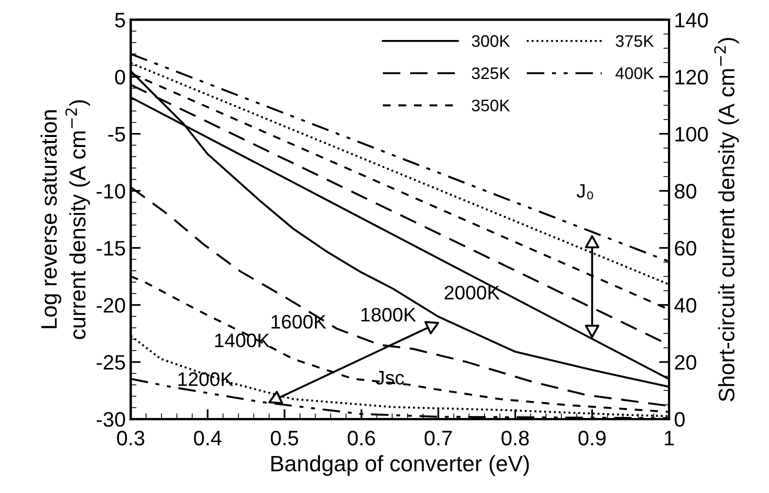  What do you see at coordinates (691, 134) in the screenshot?
I see `y2-tick-label: 100` at bounding box center [691, 134].